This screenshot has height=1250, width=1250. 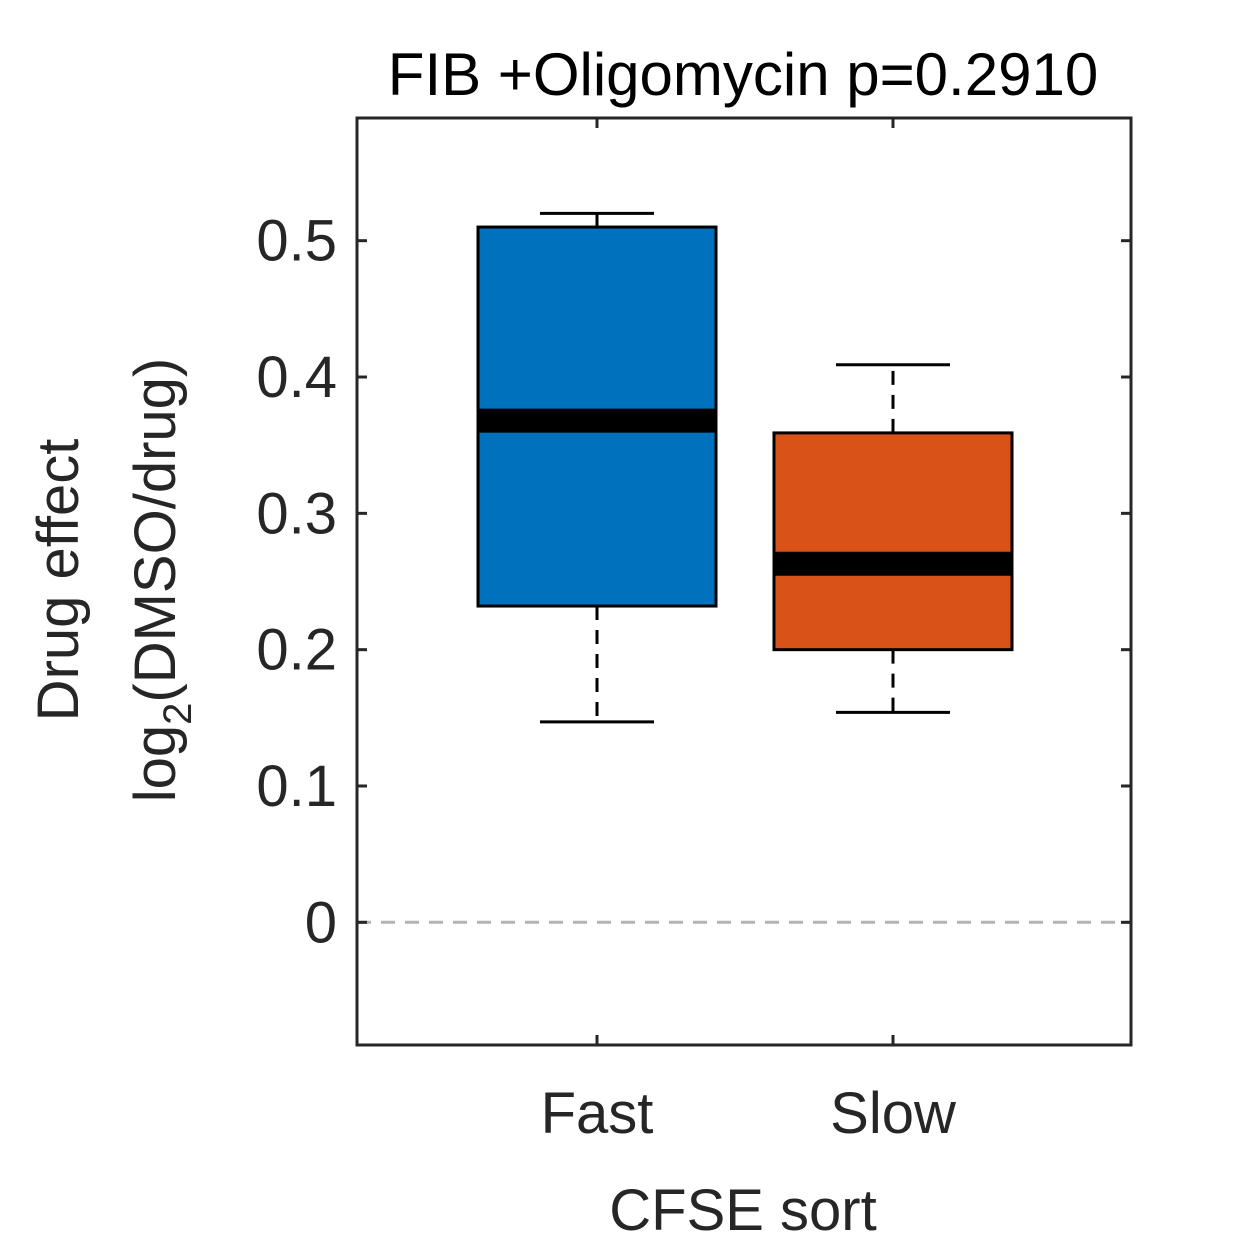 What do you see at coordinates (893, 1113) in the screenshot?
I see `x-tick-label: Slow` at bounding box center [893, 1113].